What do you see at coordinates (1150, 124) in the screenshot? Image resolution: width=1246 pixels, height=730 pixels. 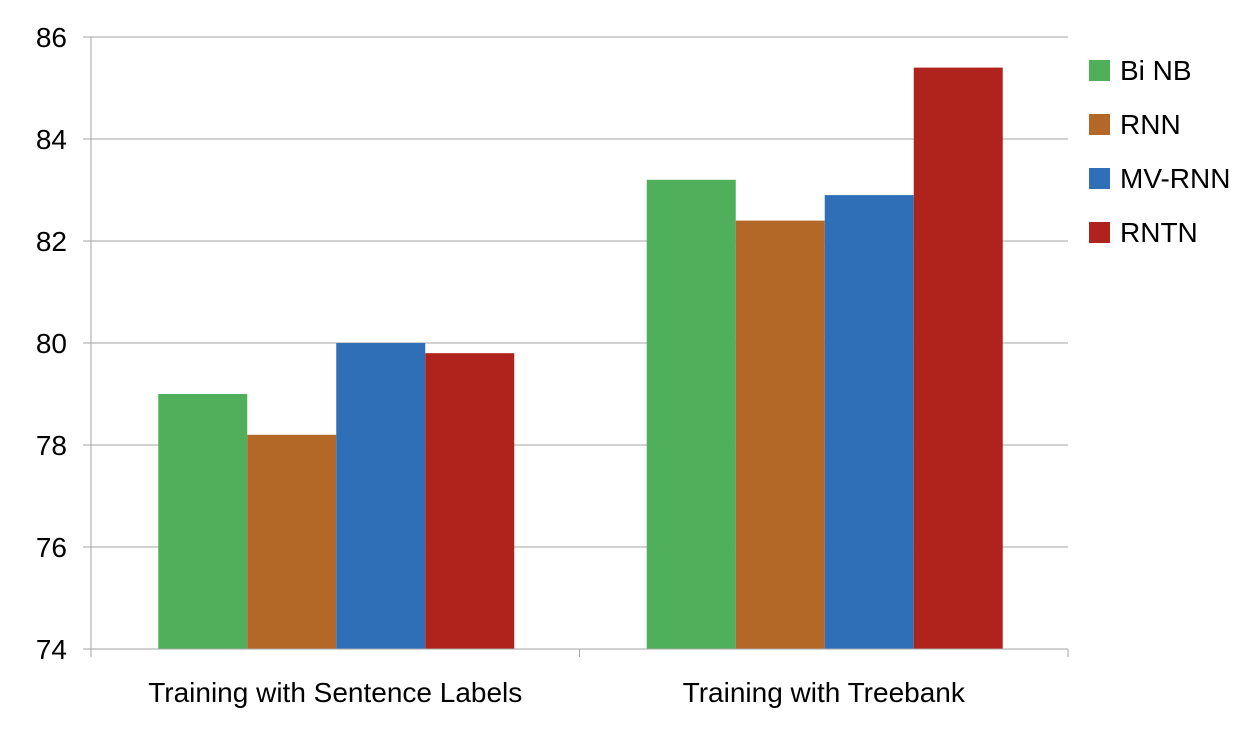 I see `legend-label: RNN` at bounding box center [1150, 124].